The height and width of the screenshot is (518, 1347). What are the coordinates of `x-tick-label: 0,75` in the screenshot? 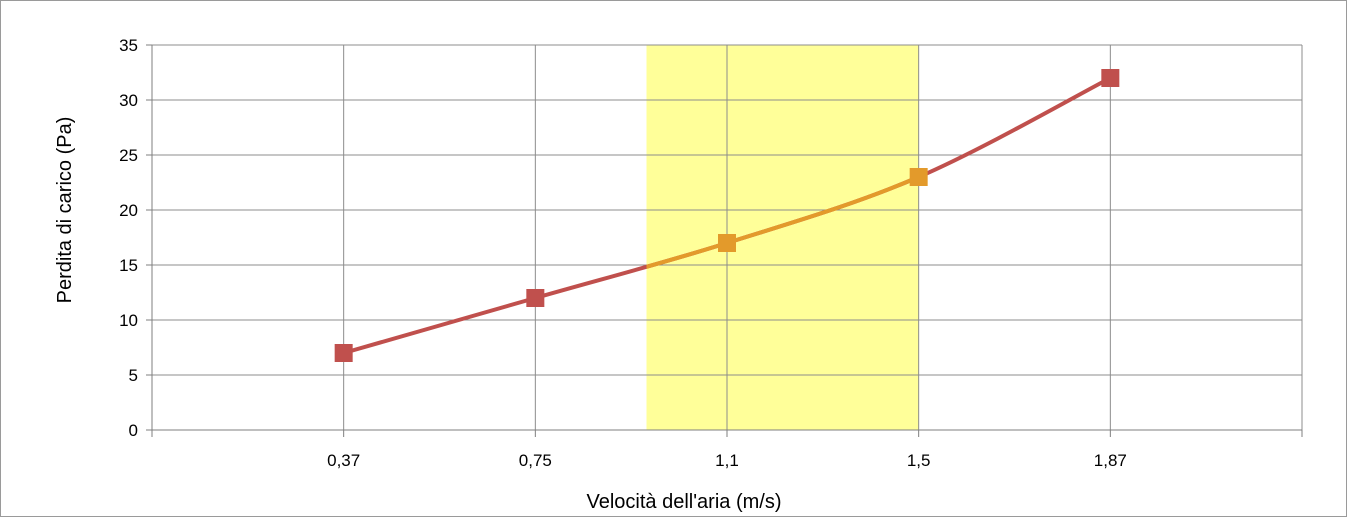 It's located at (535, 460).